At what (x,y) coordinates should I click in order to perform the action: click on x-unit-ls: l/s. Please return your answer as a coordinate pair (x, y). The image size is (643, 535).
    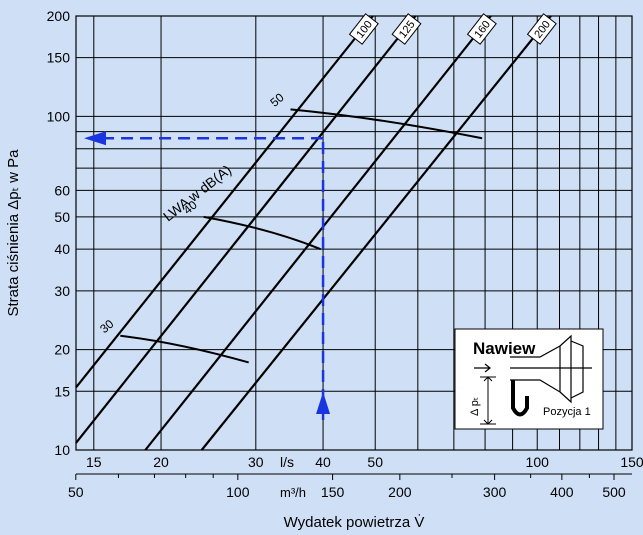
    Looking at the image, I should click on (287, 462).